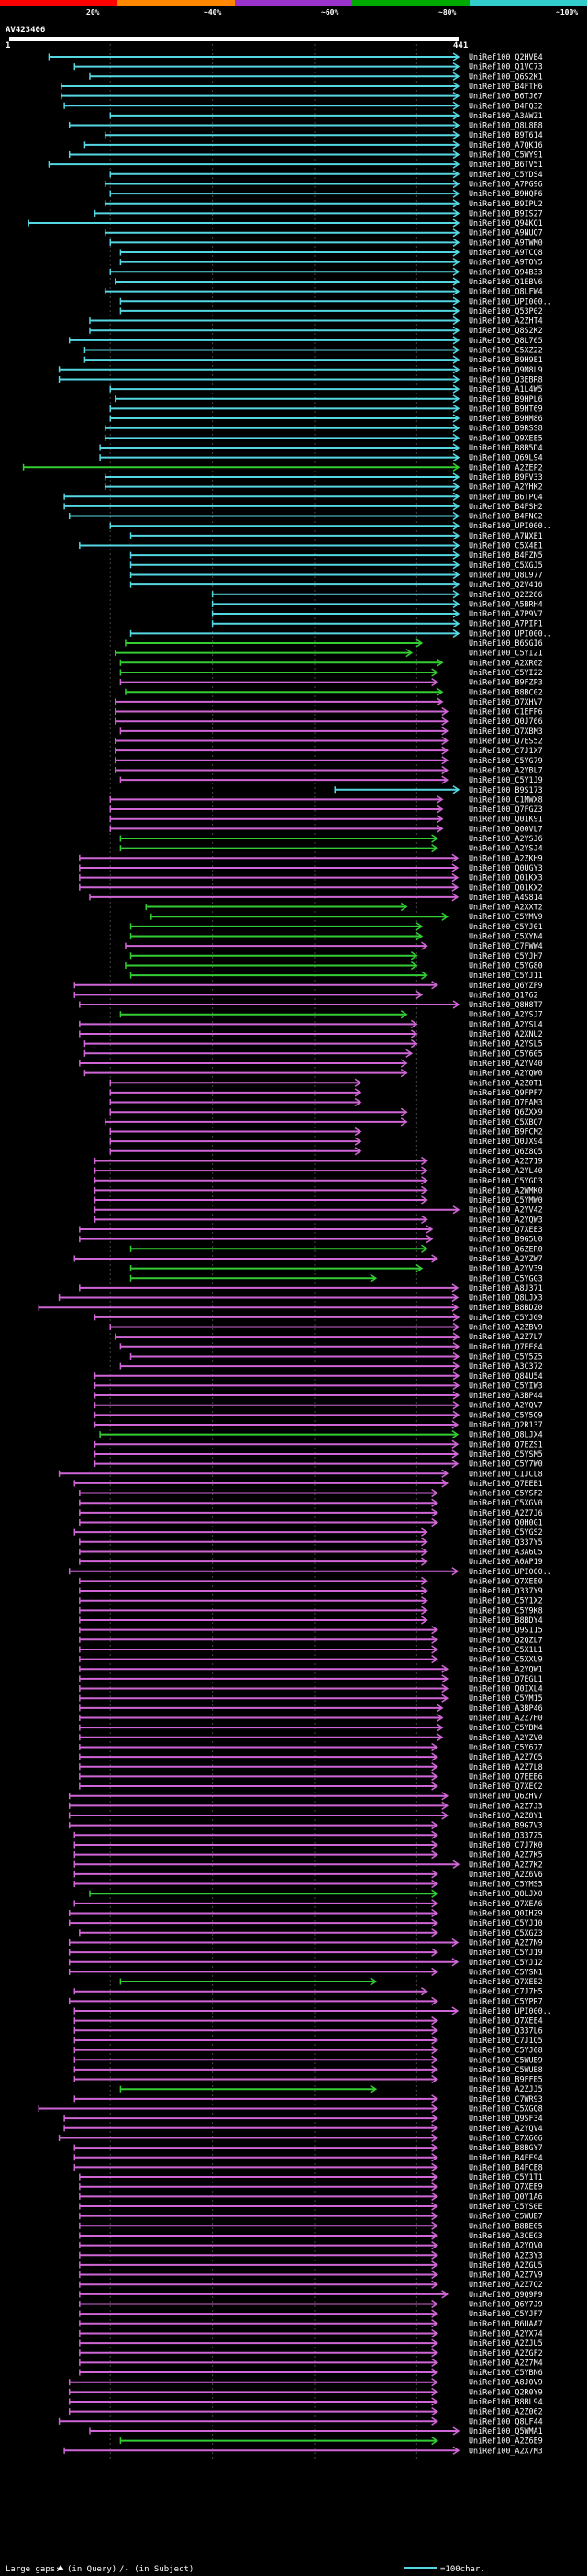 The height and width of the screenshot is (2576, 587). Describe the element at coordinates (506, 750) in the screenshot. I see `hit-label: UniRef100_C7J1X7` at that location.